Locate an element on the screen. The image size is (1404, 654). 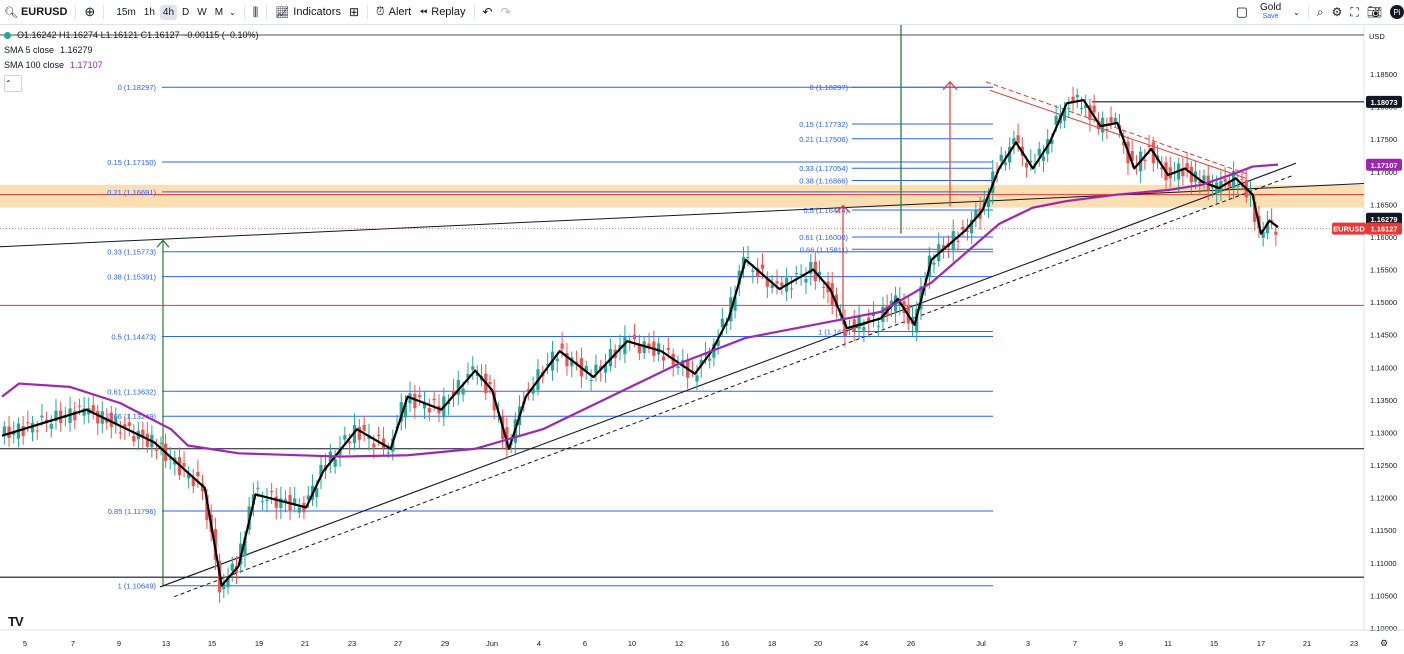
avatar: Pi is located at coordinates (1397, 12).